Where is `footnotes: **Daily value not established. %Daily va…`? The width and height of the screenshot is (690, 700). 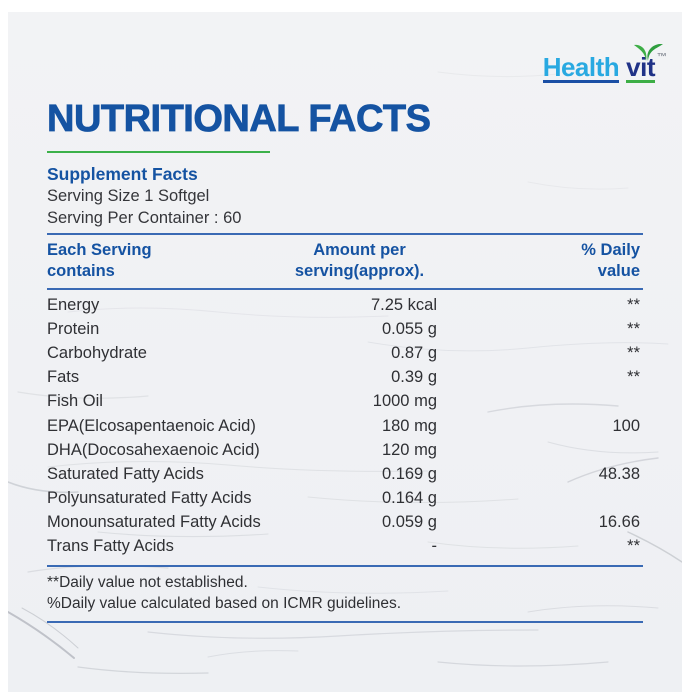
footnotes: **Daily value not established. %Daily va… is located at coordinates (345, 595).